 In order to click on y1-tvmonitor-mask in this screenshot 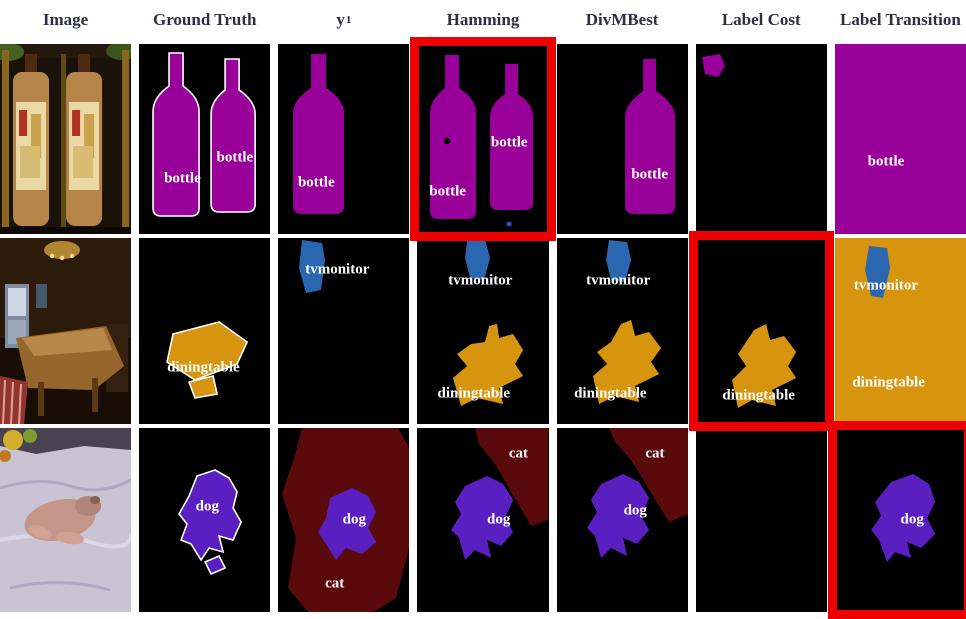, I will do `click(312, 266)`.